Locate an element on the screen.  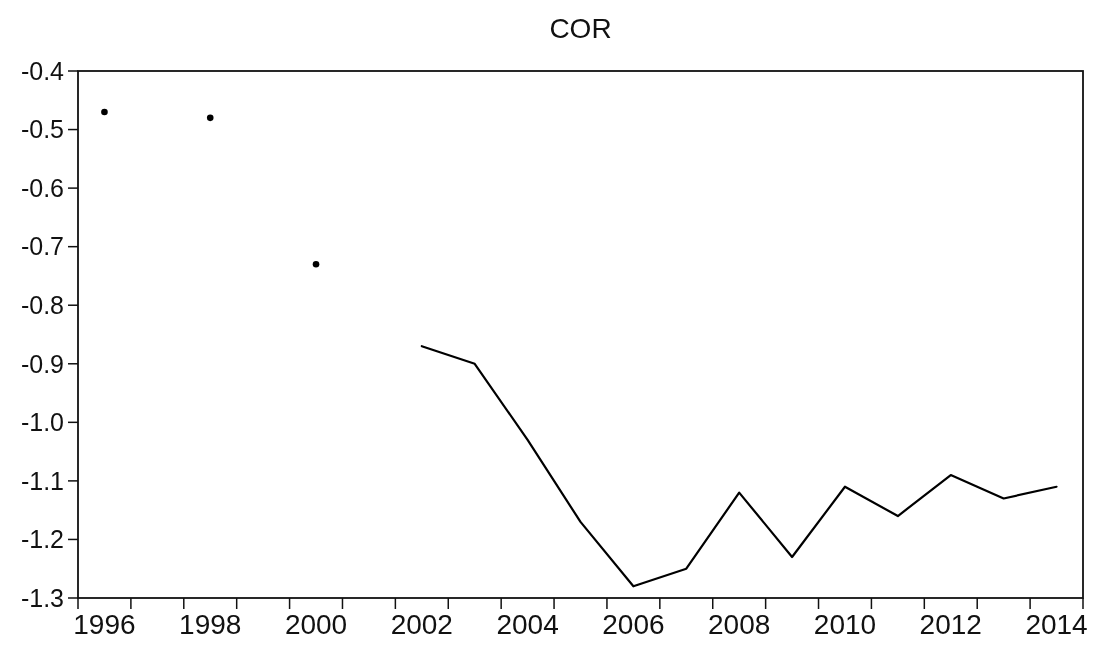
x-tick-label: 1998 is located at coordinates (210, 624).